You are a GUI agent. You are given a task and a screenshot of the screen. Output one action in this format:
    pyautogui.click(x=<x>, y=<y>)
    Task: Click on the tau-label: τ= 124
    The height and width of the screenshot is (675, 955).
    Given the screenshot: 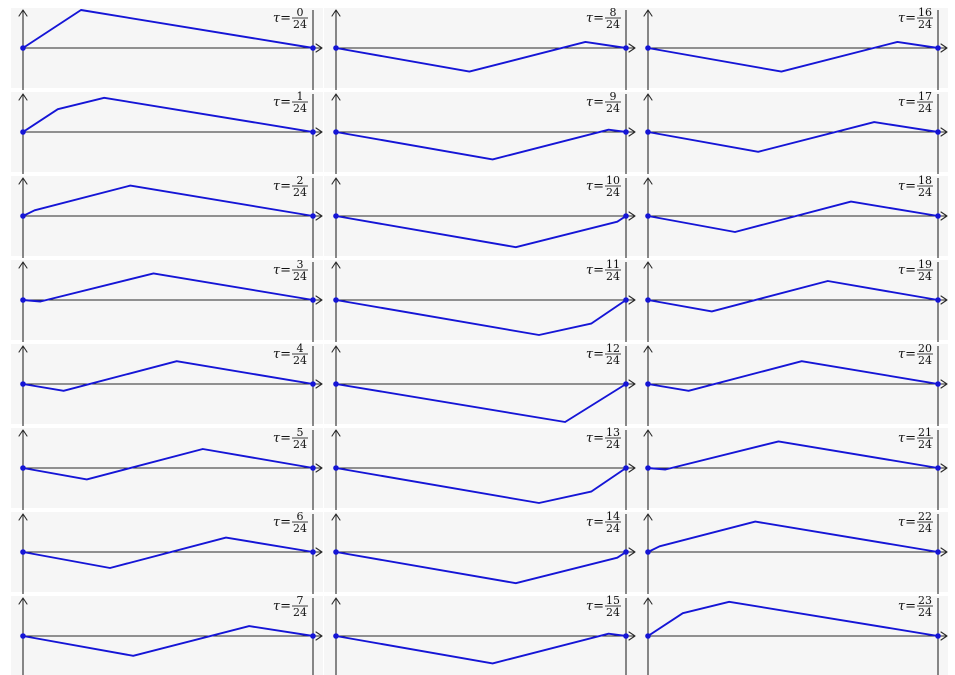 What is the action you would take?
    pyautogui.click(x=290, y=102)
    